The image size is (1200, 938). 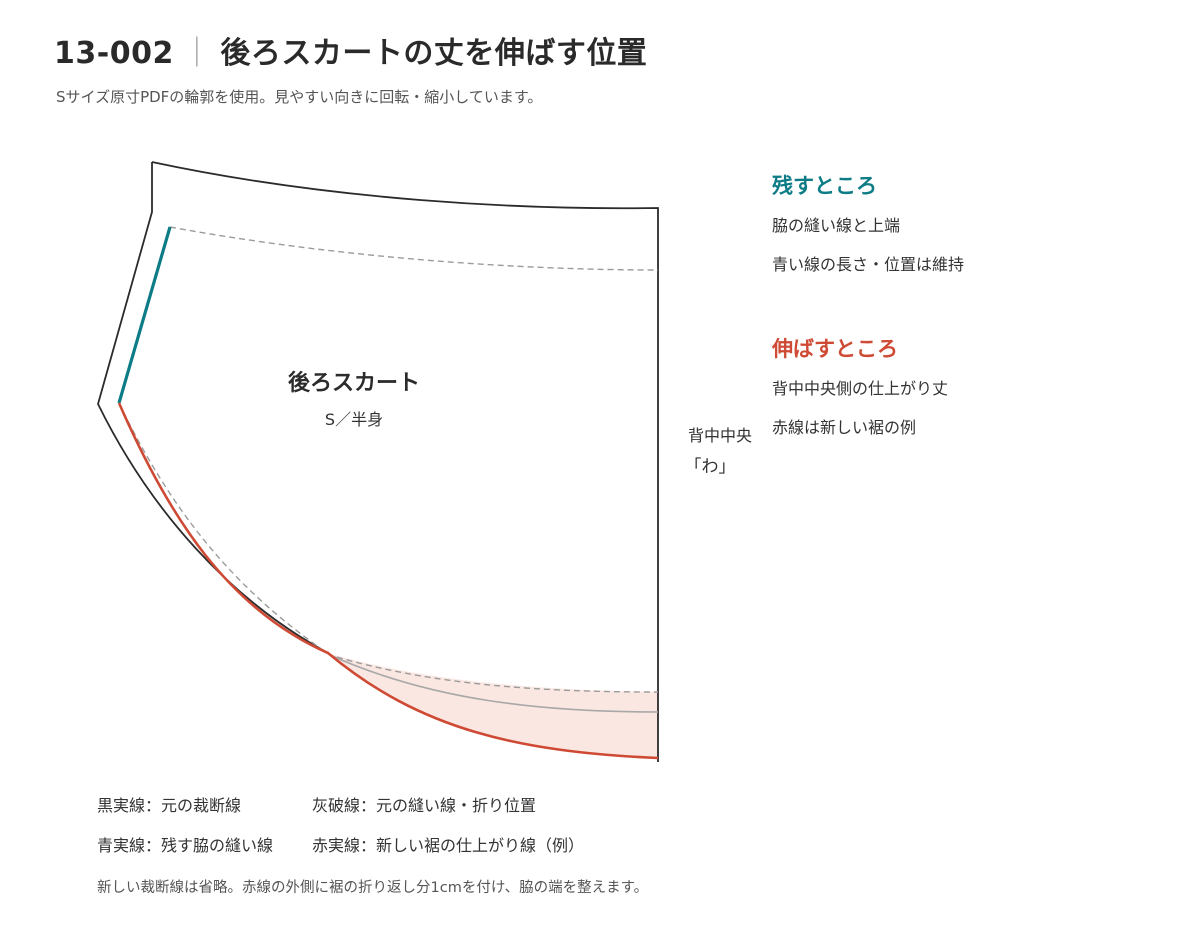 I want to click on piece-size-label: S／半身, so click(x=354, y=419).